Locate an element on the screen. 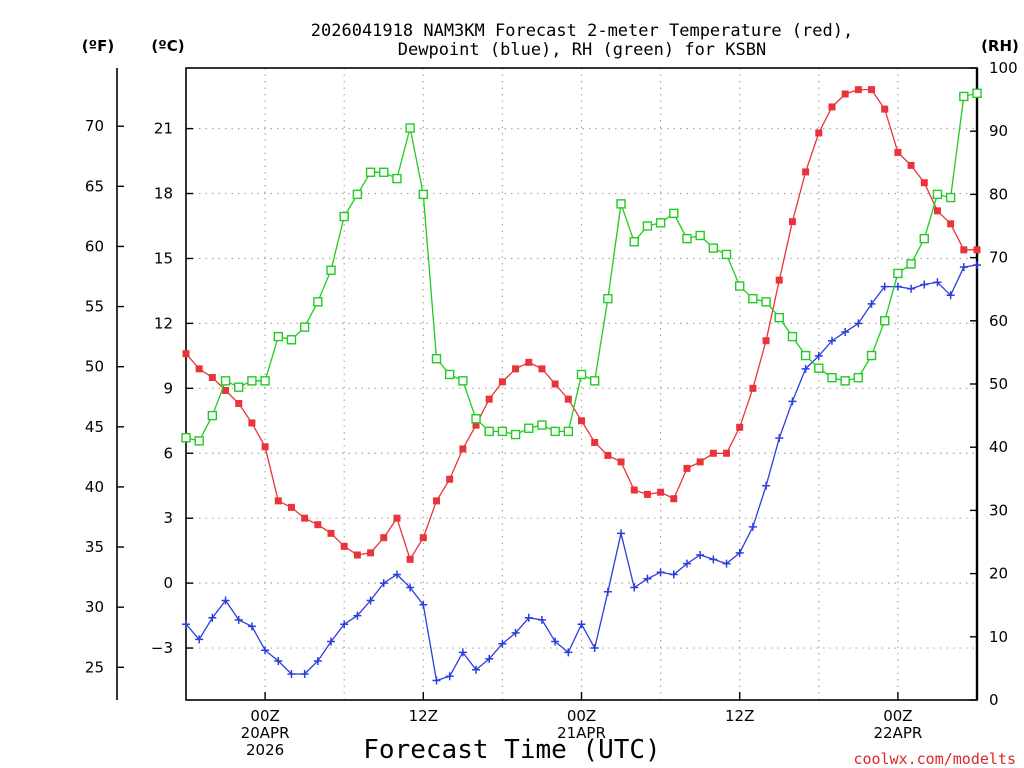 The width and height of the screenshot is (1024, 768). celsius-tick-label: 6 is located at coordinates (168, 453).